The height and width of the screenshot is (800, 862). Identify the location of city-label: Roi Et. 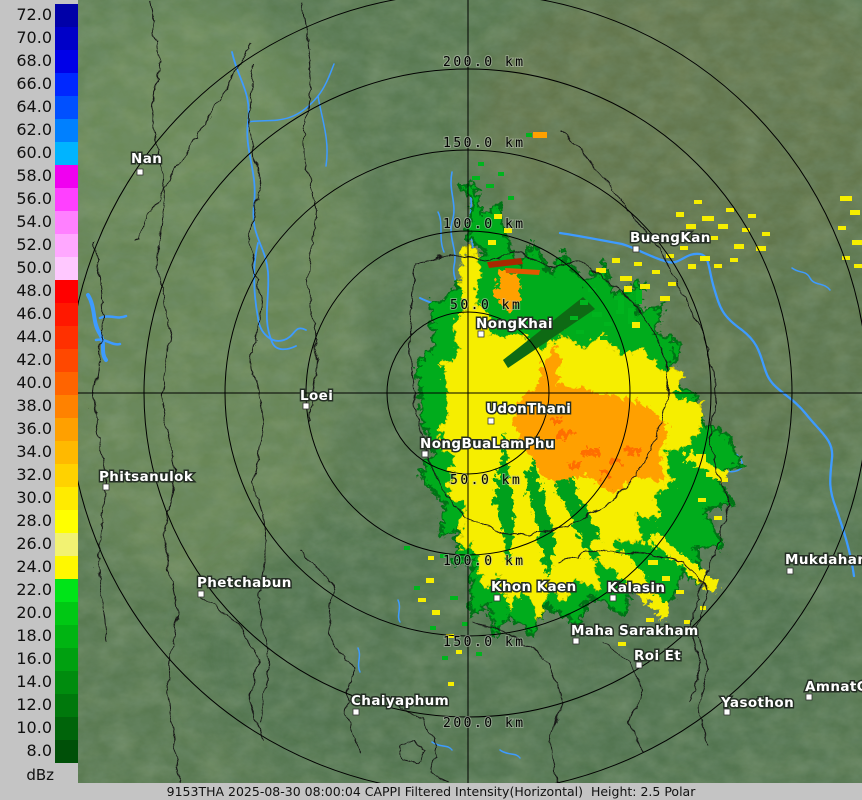
(657, 656).